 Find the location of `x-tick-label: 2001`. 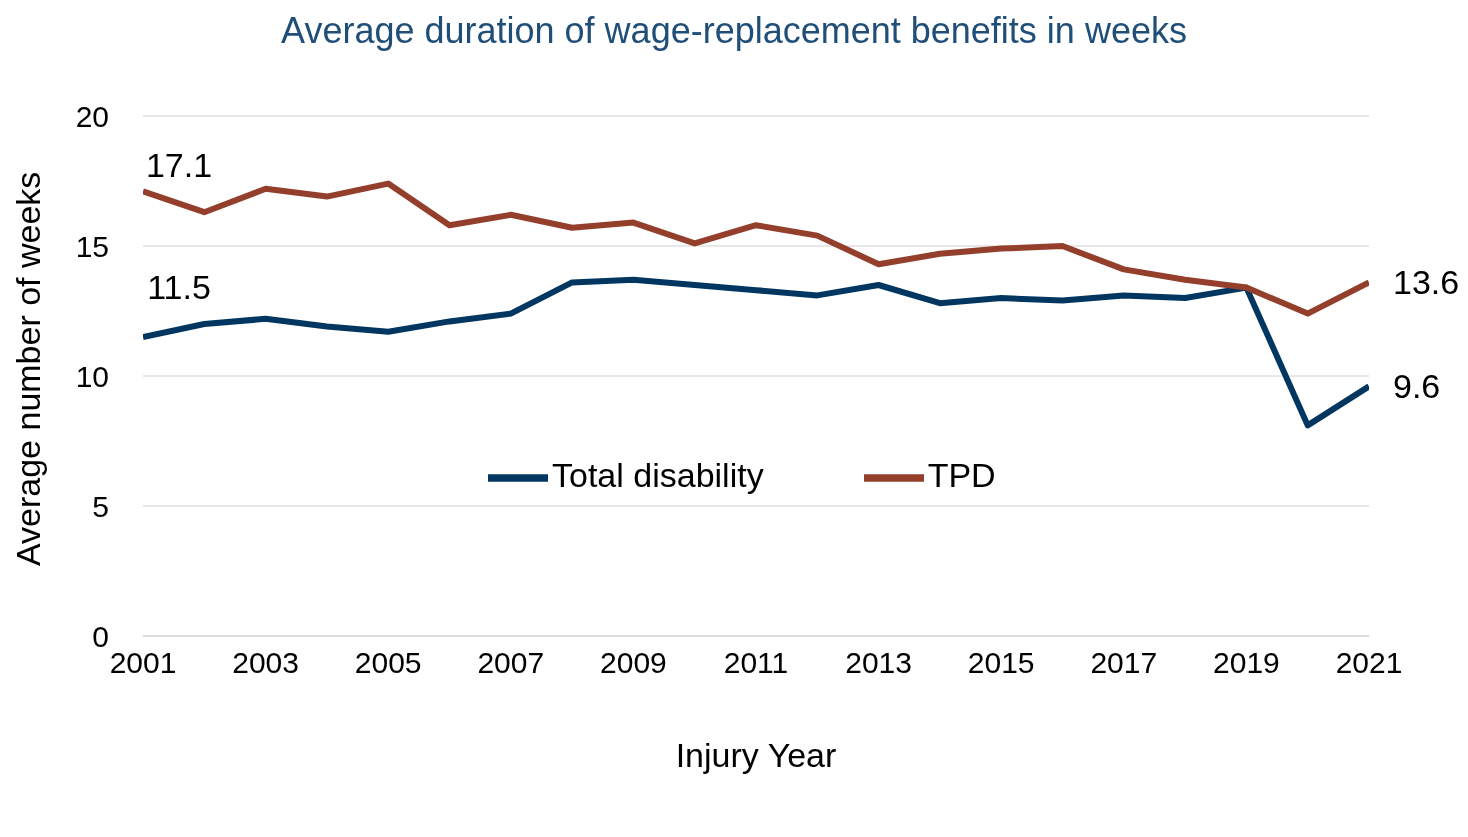

x-tick-label: 2001 is located at coordinates (143, 663).